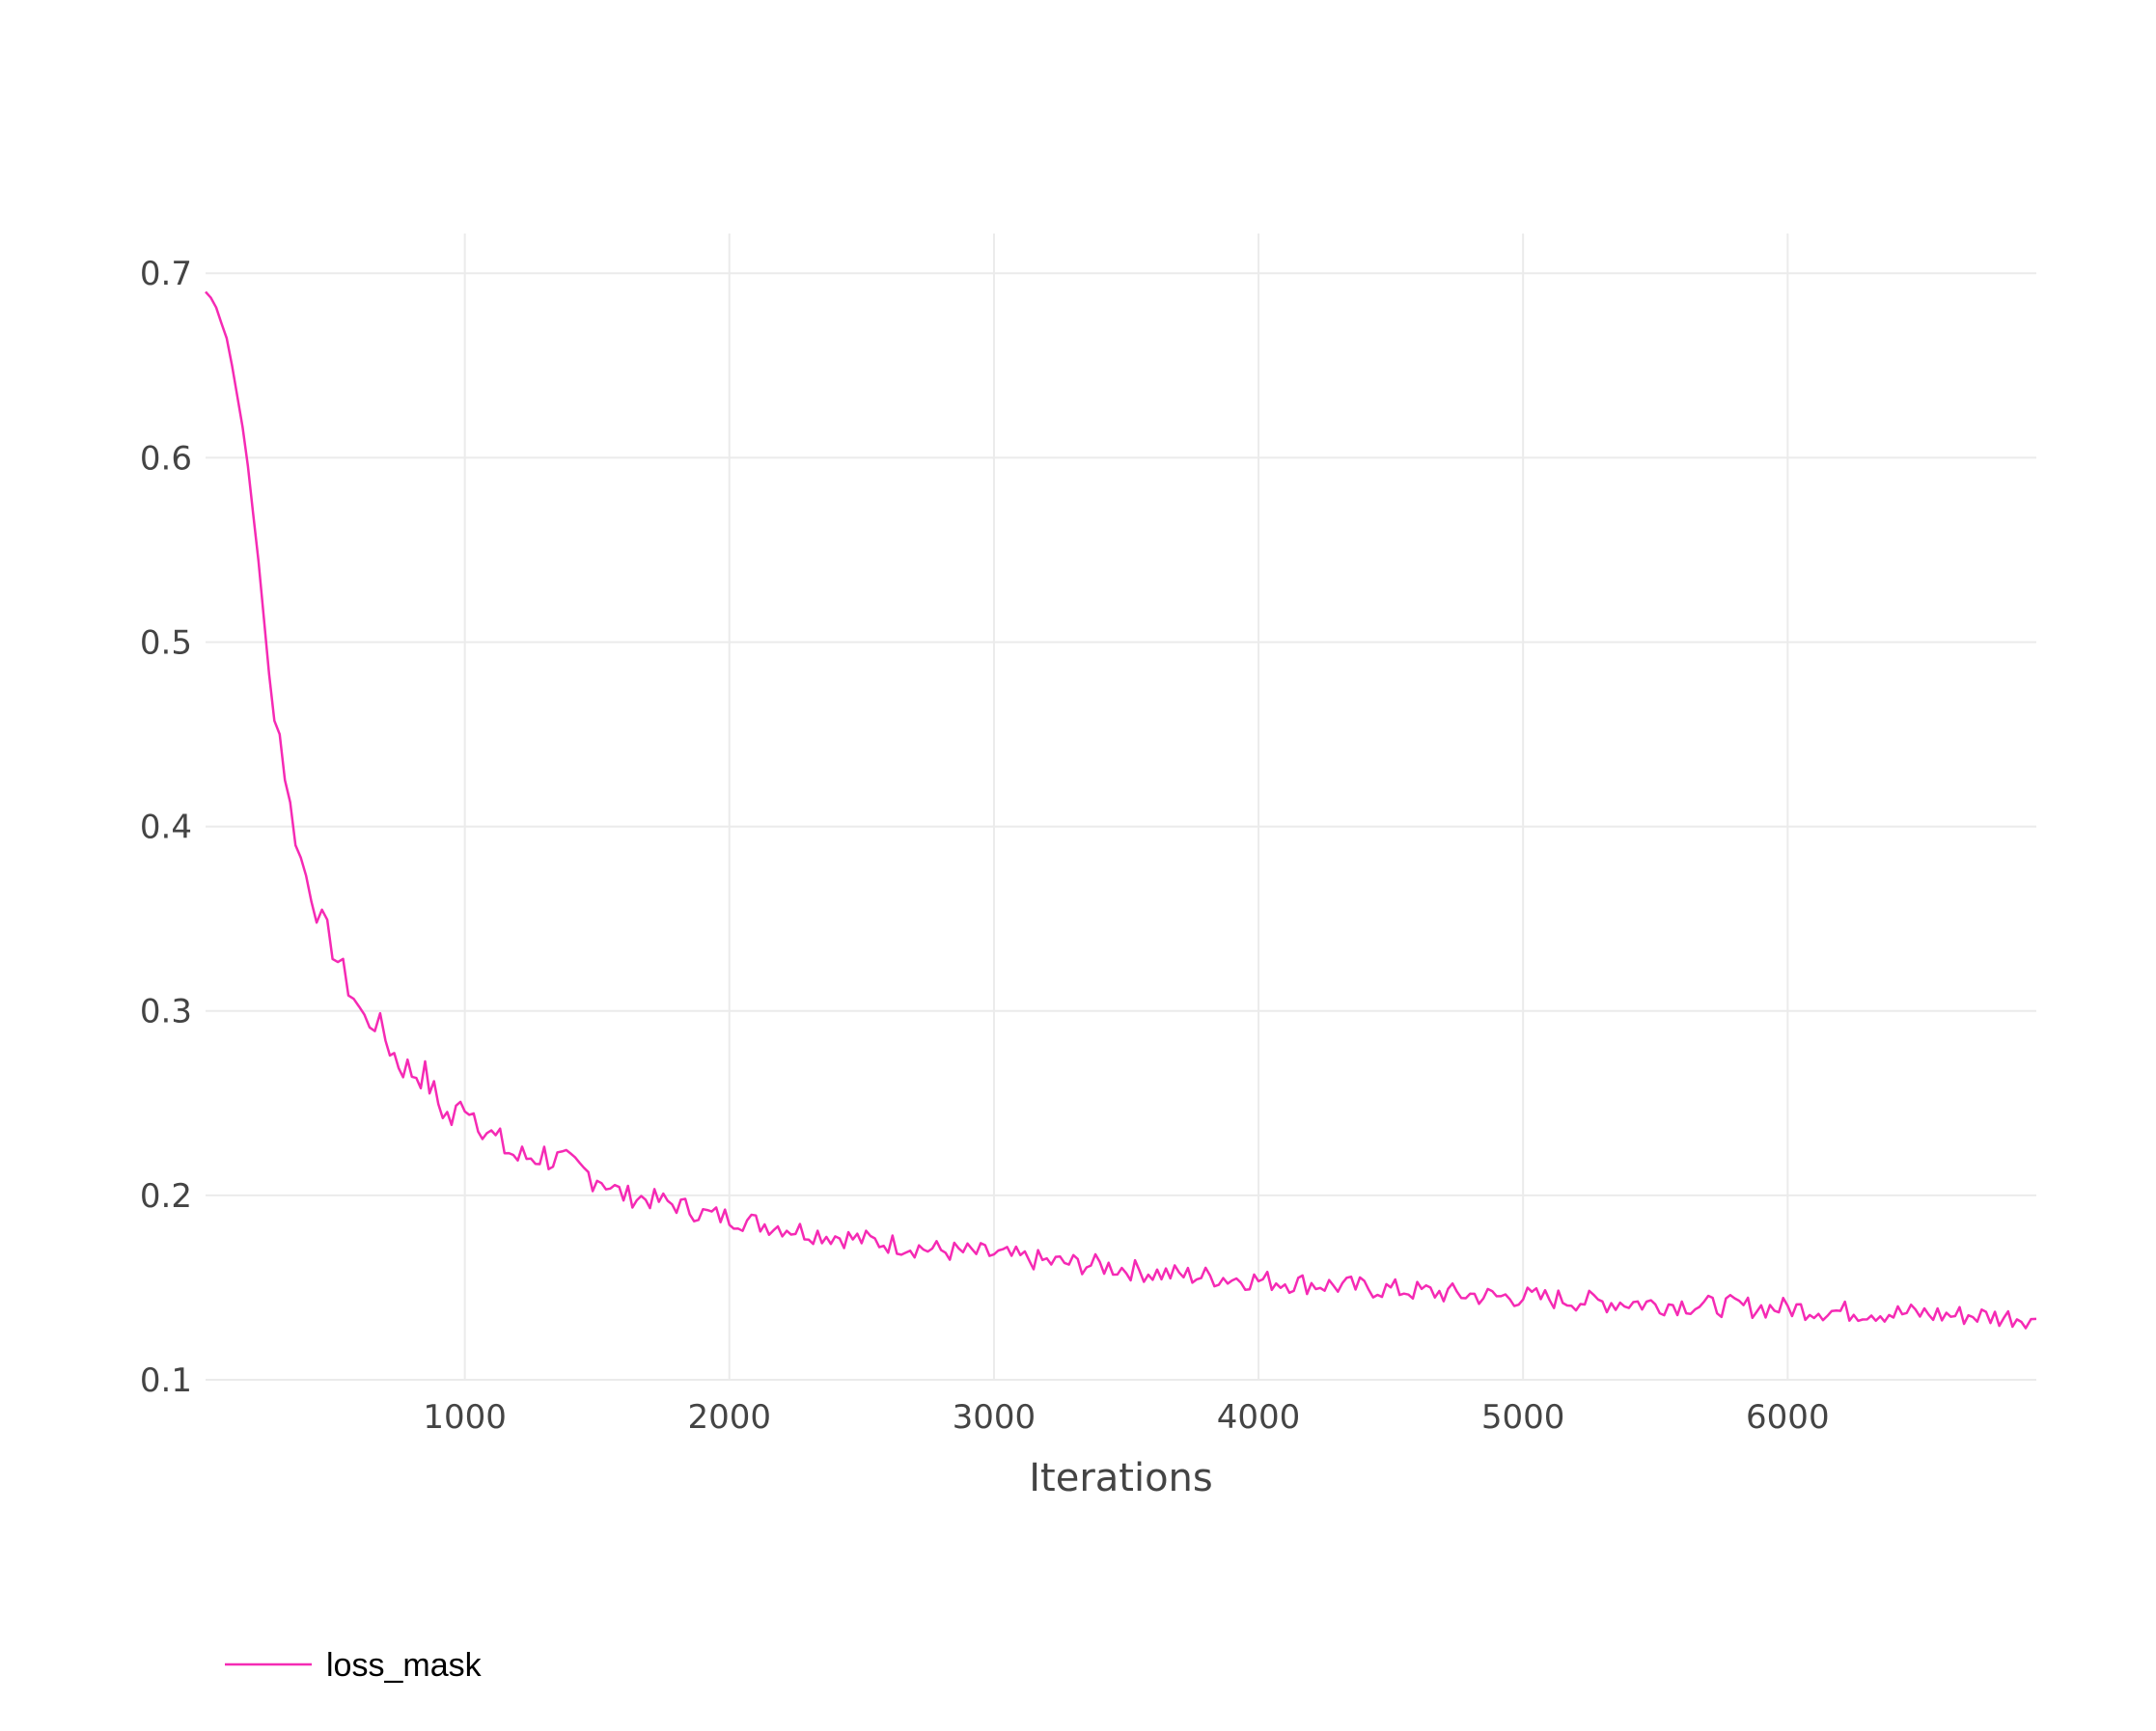 The height and width of the screenshot is (1731, 2156). I want to click on x-tick-label: 4000, so click(1259, 1417).